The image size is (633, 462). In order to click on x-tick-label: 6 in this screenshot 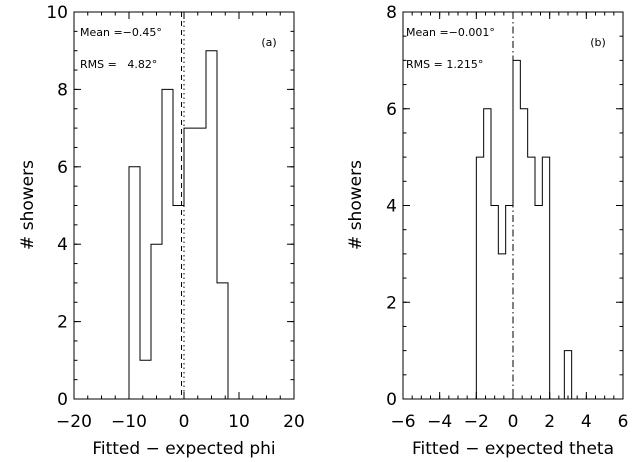, I will do `click(623, 422)`.